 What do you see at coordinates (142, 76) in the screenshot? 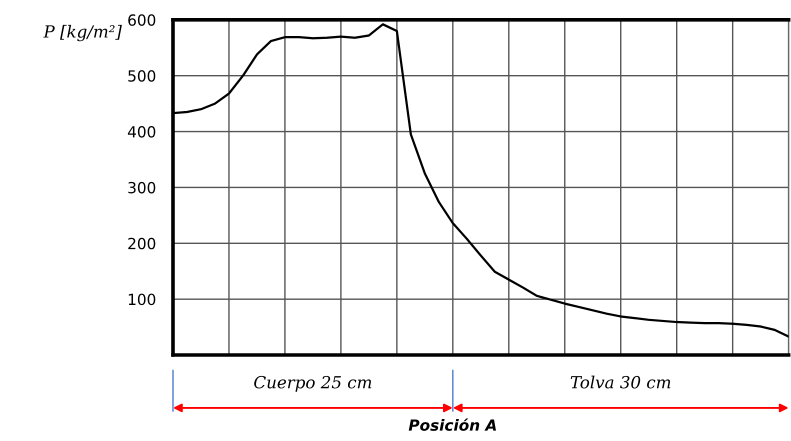
I see `y-tick-label: 500` at bounding box center [142, 76].